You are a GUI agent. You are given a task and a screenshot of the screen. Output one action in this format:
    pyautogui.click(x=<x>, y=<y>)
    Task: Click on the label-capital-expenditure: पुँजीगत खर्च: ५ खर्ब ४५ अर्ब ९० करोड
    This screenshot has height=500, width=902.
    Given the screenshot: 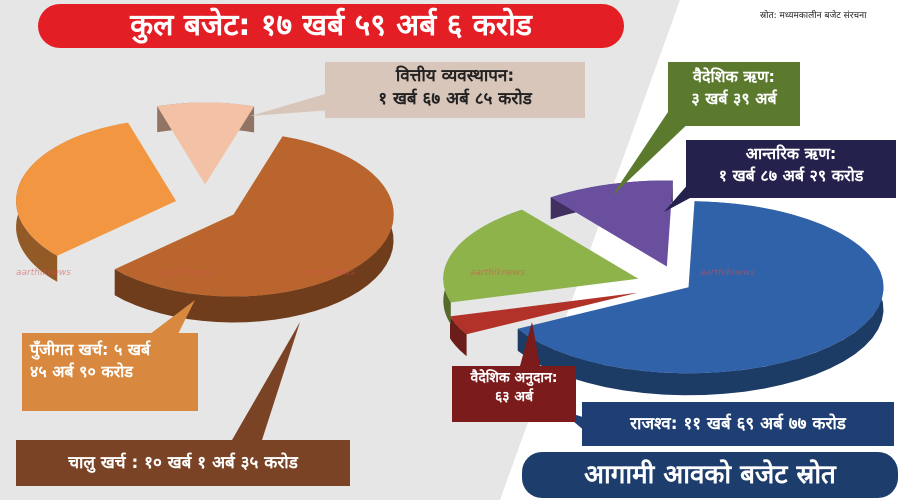 What is the action you would take?
    pyautogui.click(x=110, y=372)
    